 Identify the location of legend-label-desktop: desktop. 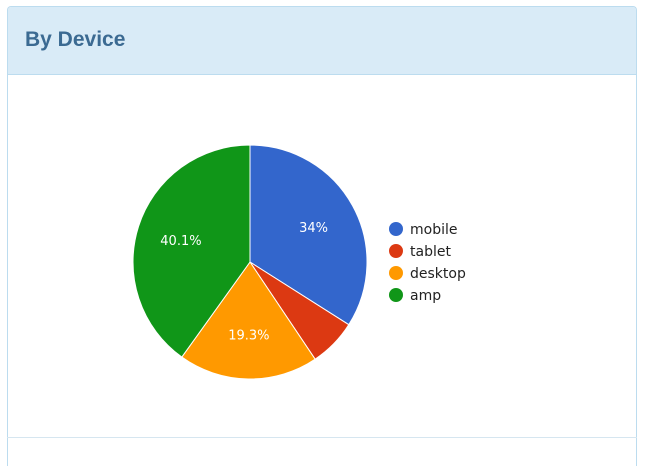
(438, 274).